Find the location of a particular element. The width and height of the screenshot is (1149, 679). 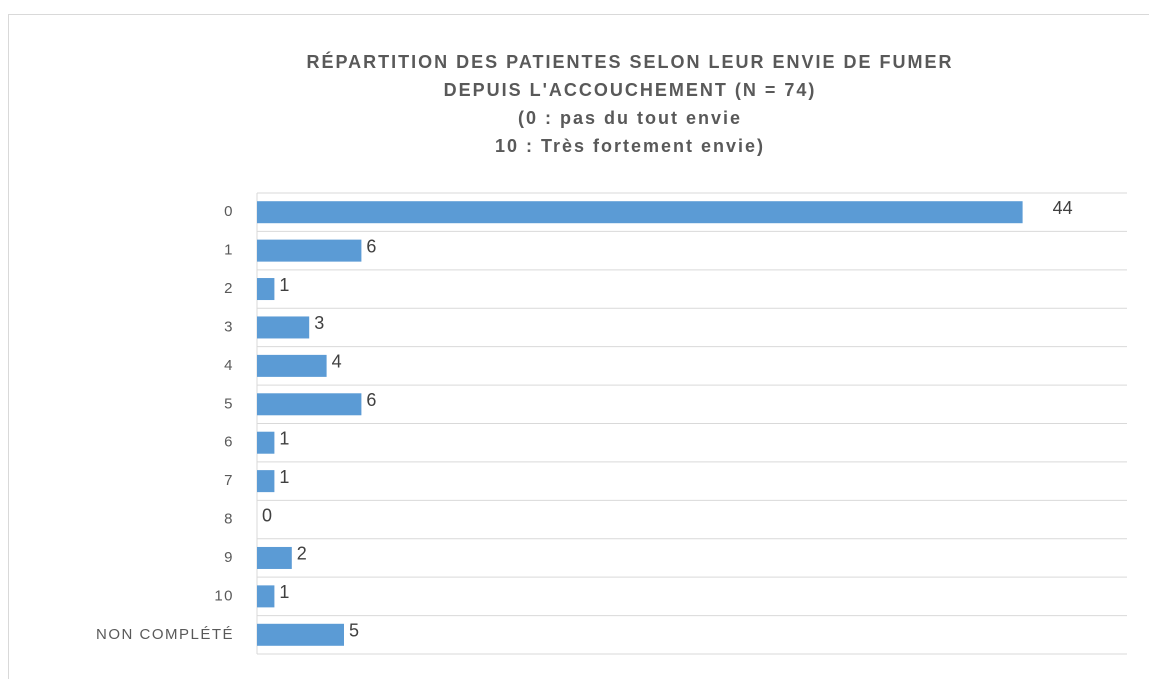

y-tick-label: 2 is located at coordinates (229, 288).